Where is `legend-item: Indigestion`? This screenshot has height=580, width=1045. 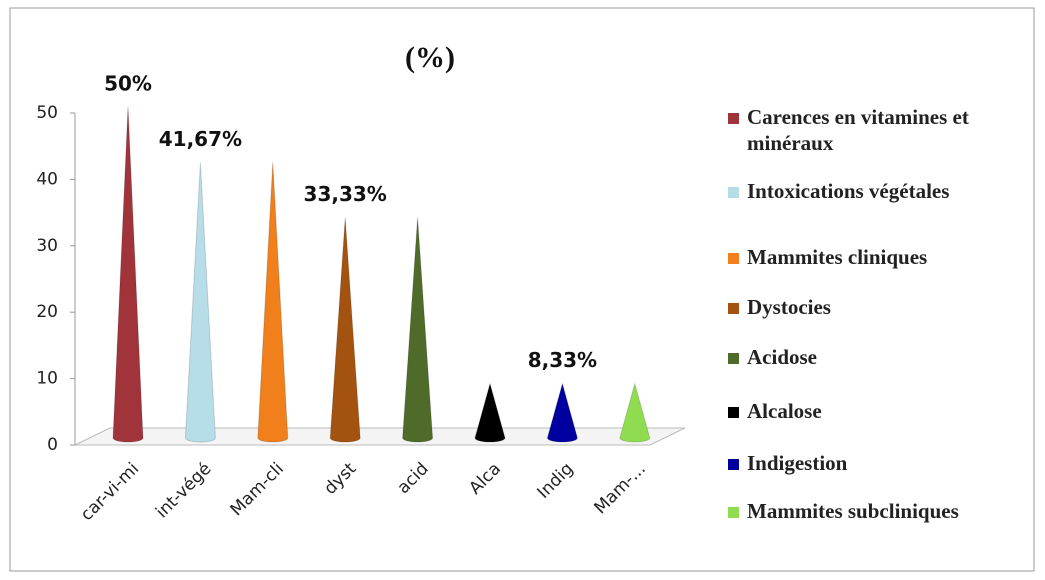 legend-item: Indigestion is located at coordinates (870, 463).